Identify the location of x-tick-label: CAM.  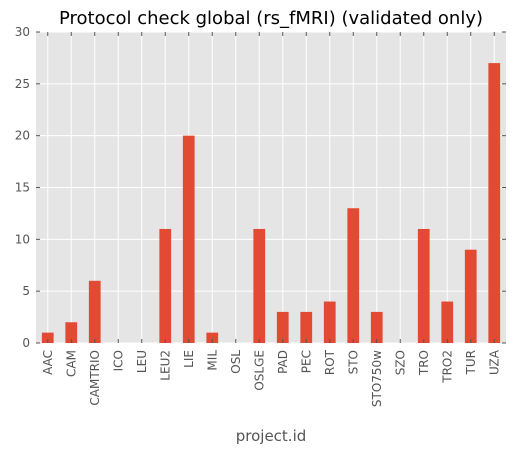
(71, 363).